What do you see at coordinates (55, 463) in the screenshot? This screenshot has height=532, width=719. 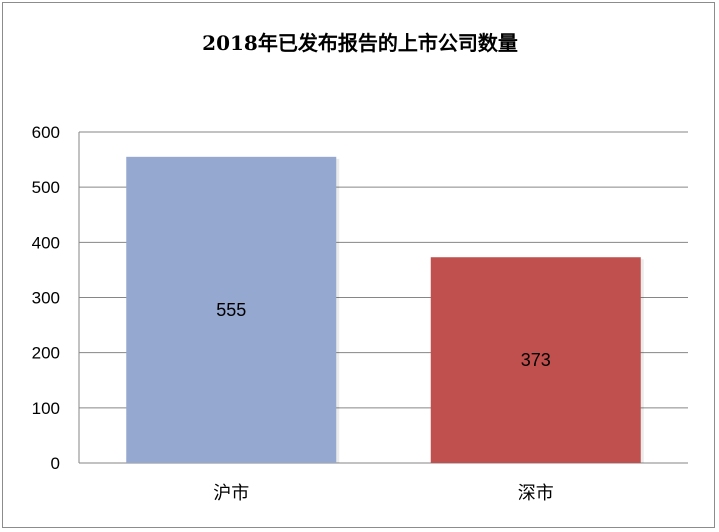 I see `y-tick-label: 0` at bounding box center [55, 463].